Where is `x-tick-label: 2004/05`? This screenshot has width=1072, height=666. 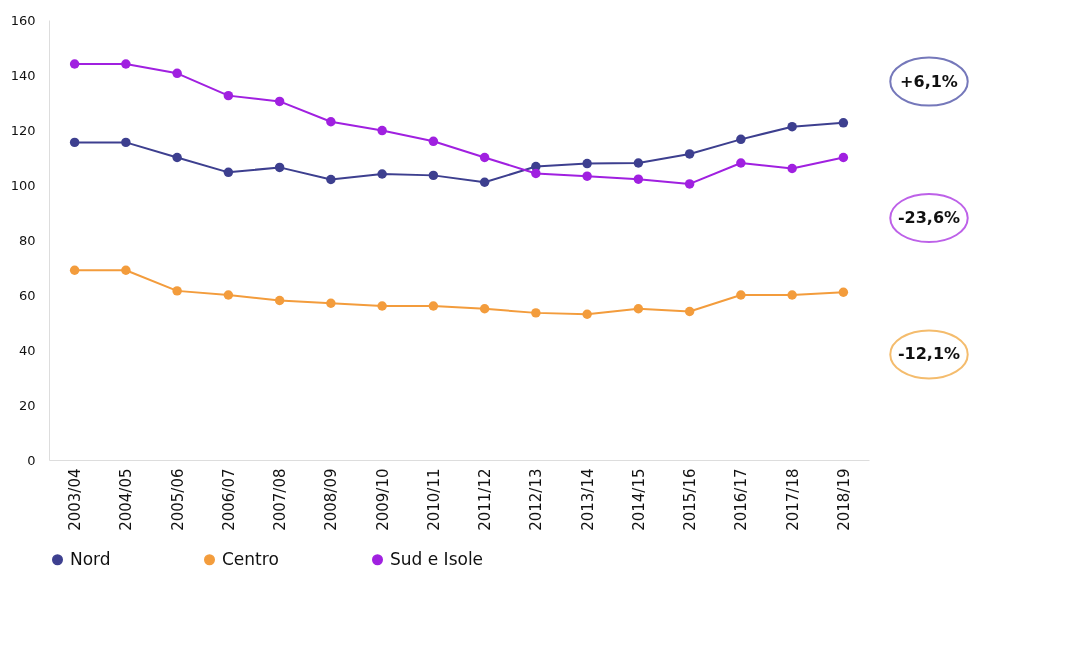
x-tick-label: 2004/05 is located at coordinates (126, 499).